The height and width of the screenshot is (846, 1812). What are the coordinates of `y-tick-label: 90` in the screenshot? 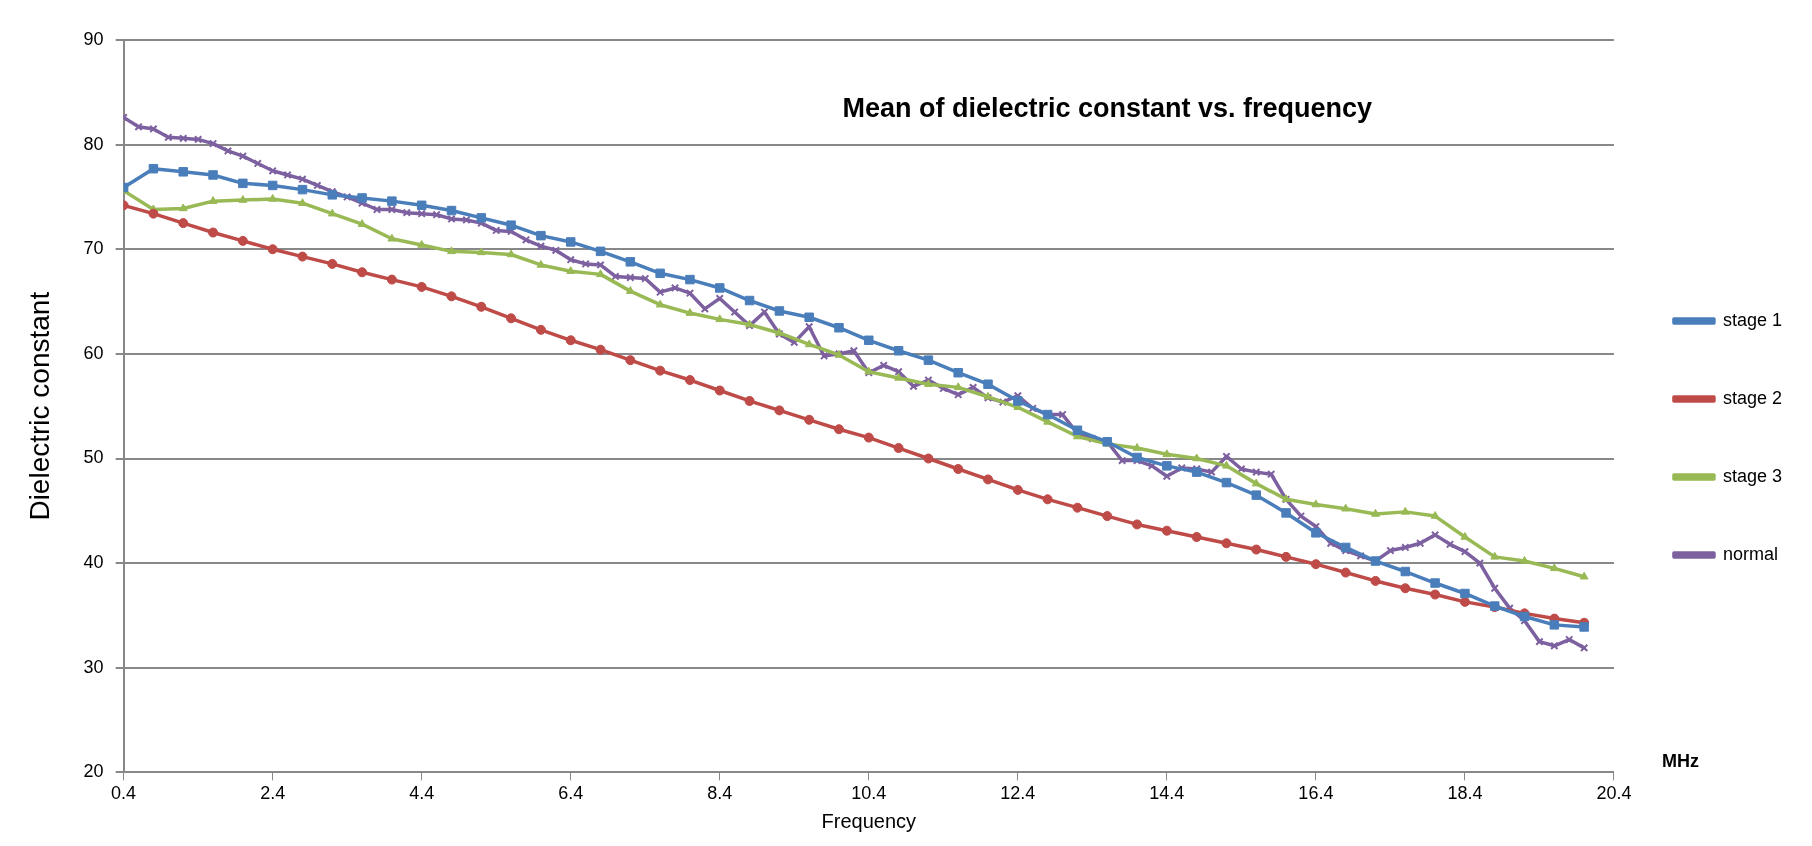 It's located at (93, 38).